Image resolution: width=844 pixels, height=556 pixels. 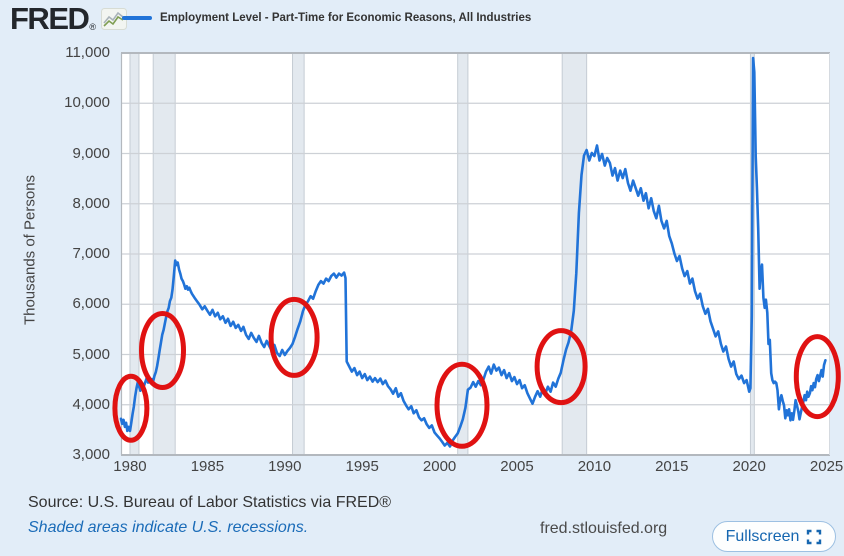 I want to click on fullscreen-button: Fullscreen, so click(x=774, y=536).